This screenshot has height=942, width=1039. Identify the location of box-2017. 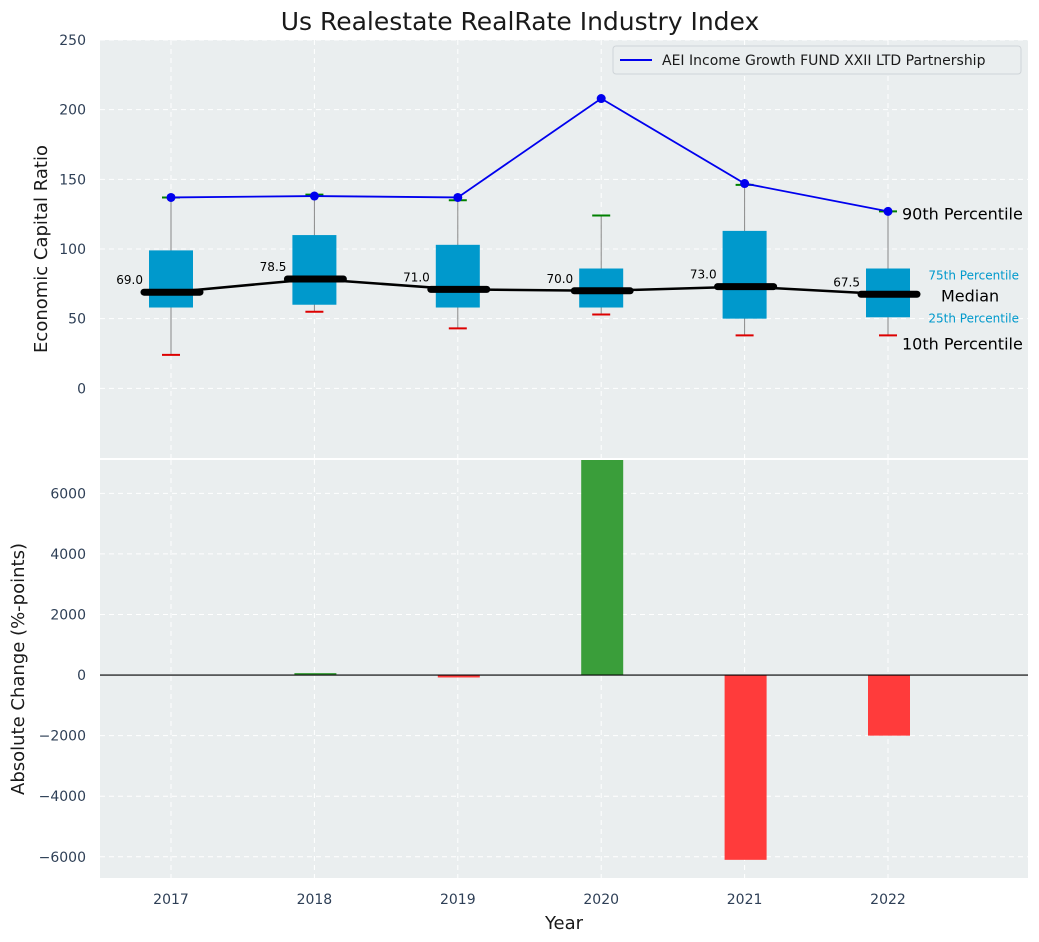
(171, 279).